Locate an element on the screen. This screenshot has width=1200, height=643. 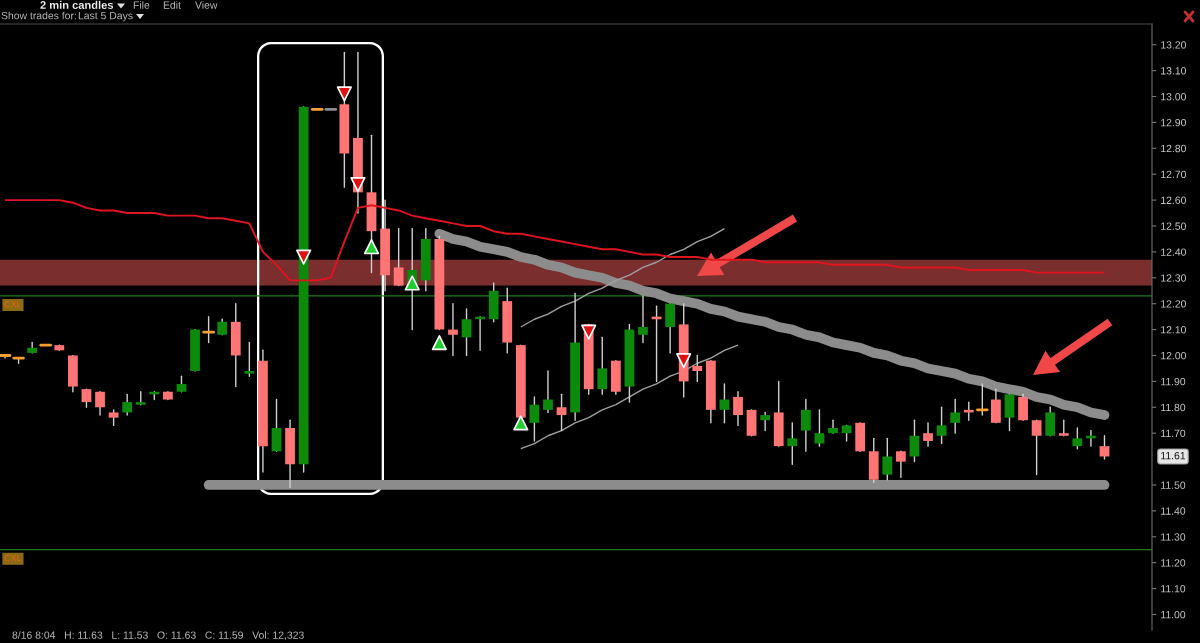
y-tick-label: 11.20 is located at coordinates (1173, 563).